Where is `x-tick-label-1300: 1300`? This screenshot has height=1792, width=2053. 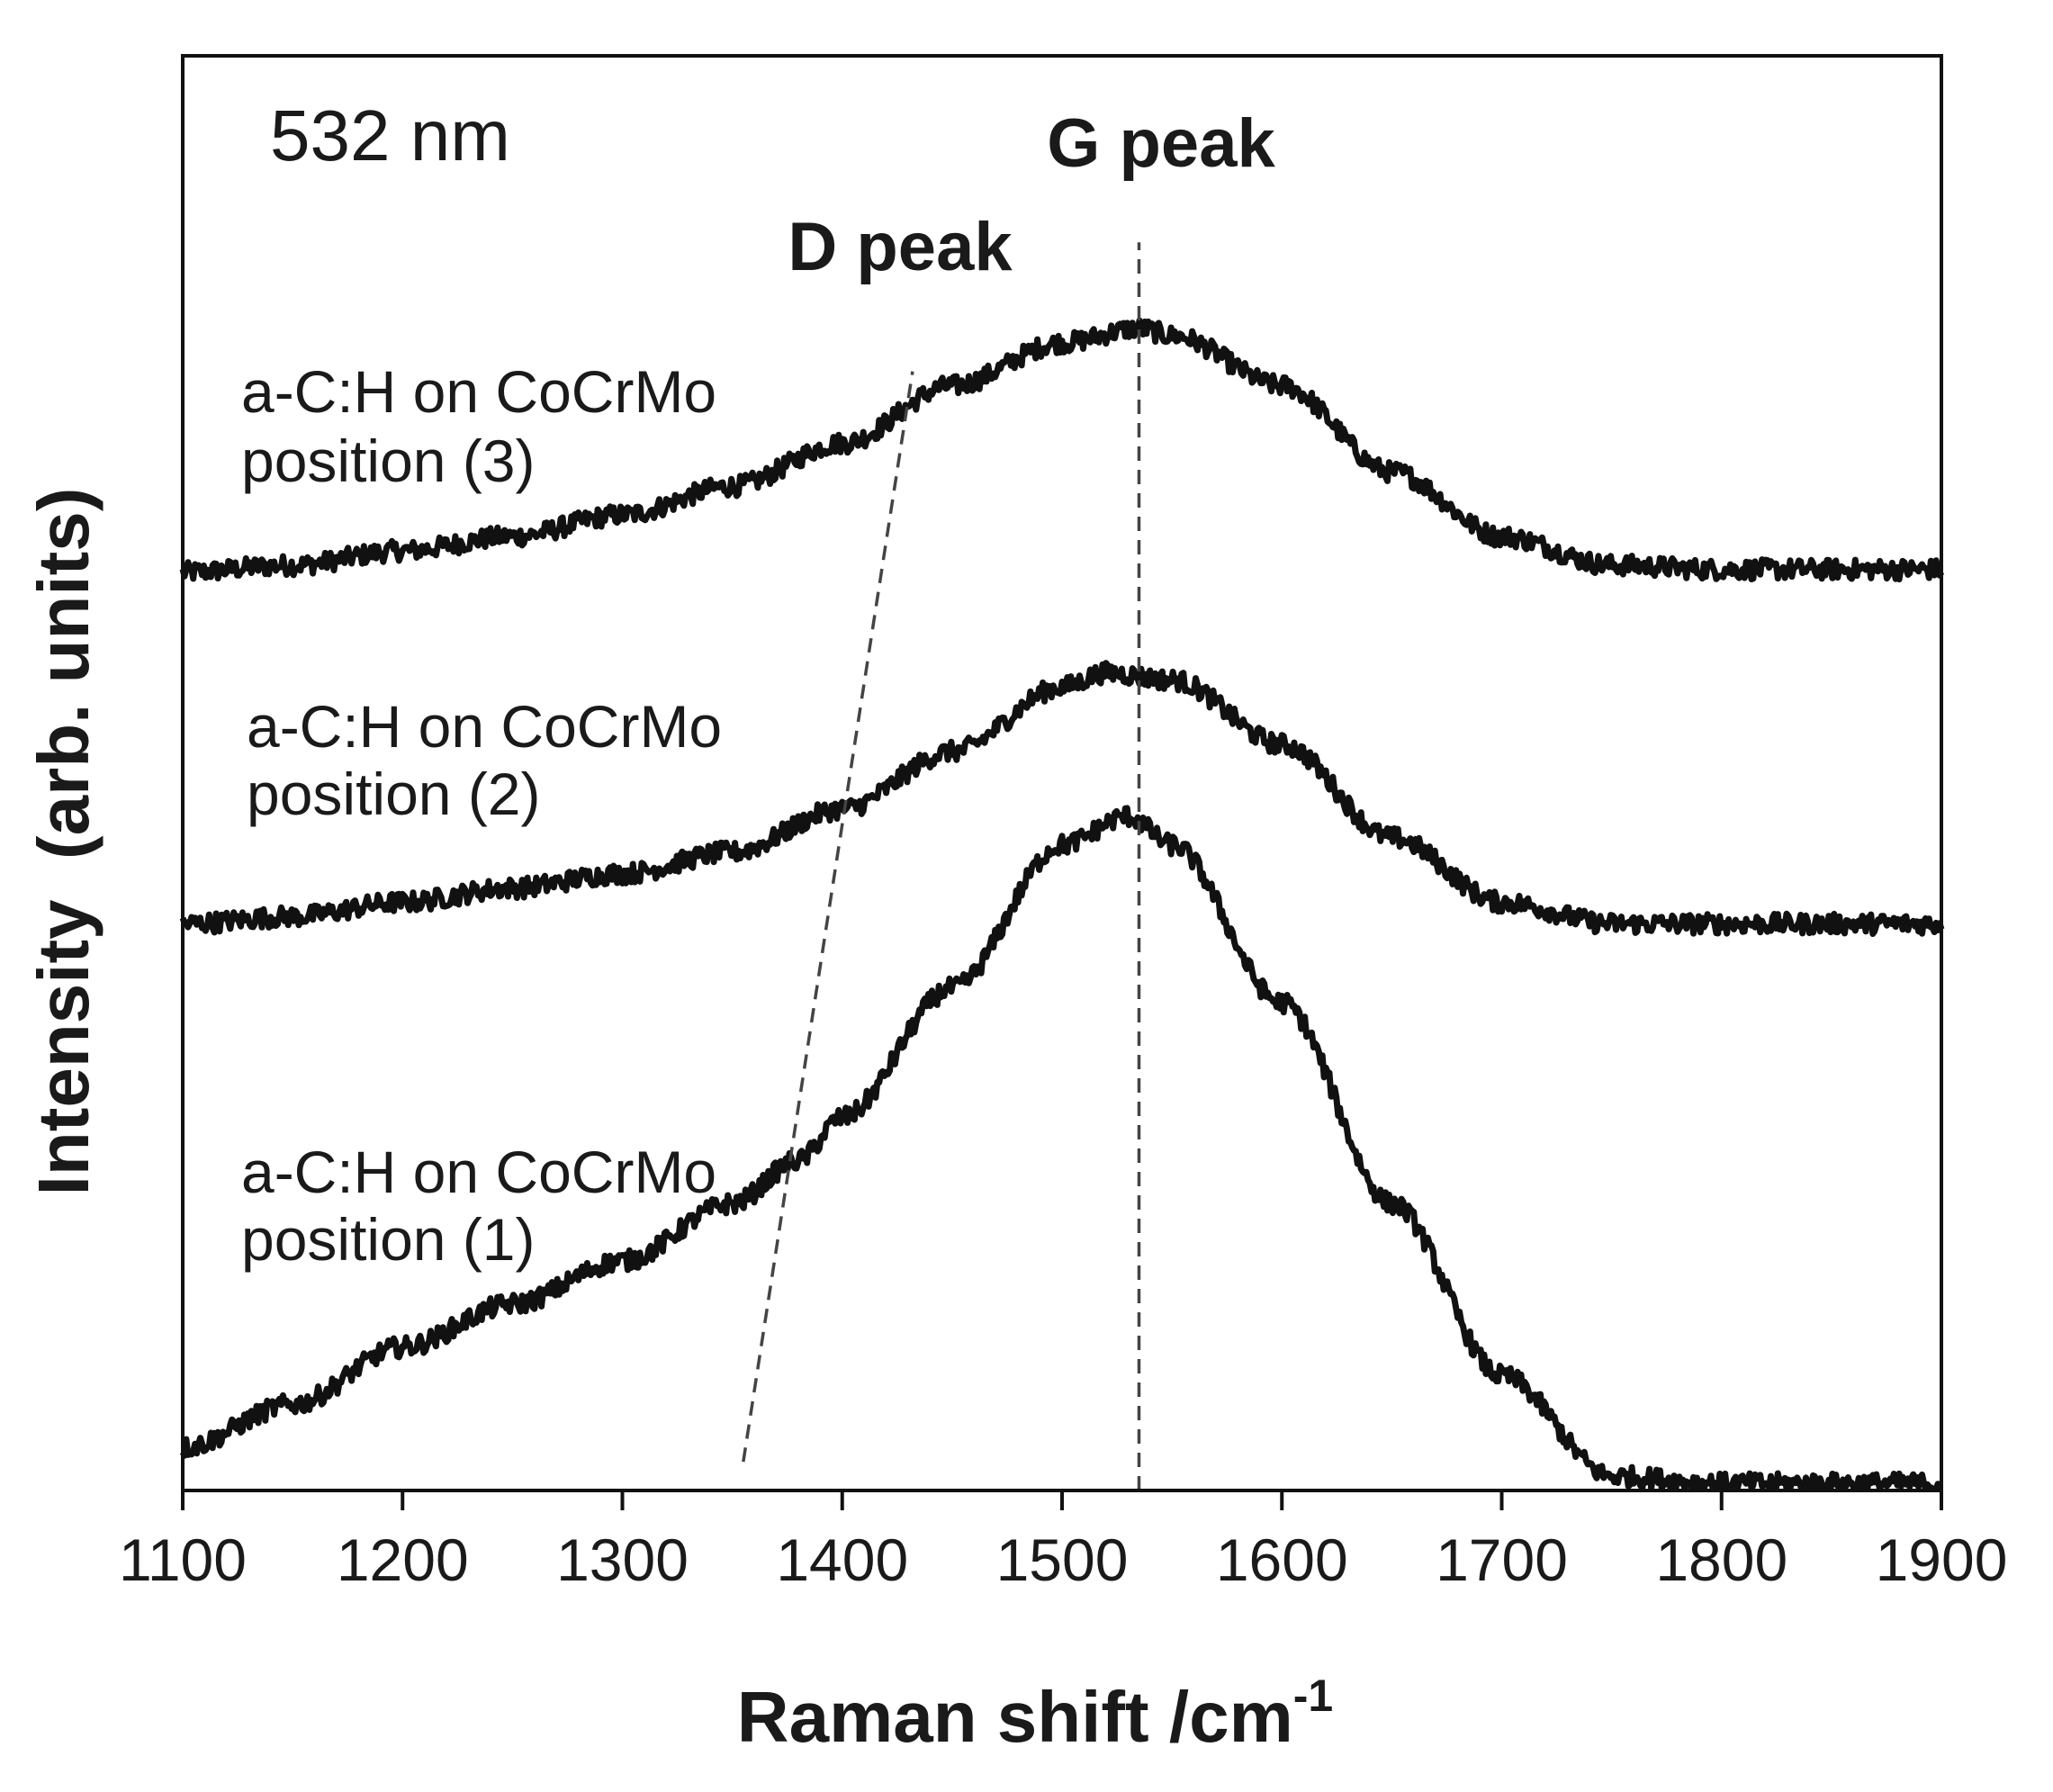
x-tick-label-1300: 1300 is located at coordinates (622, 1559).